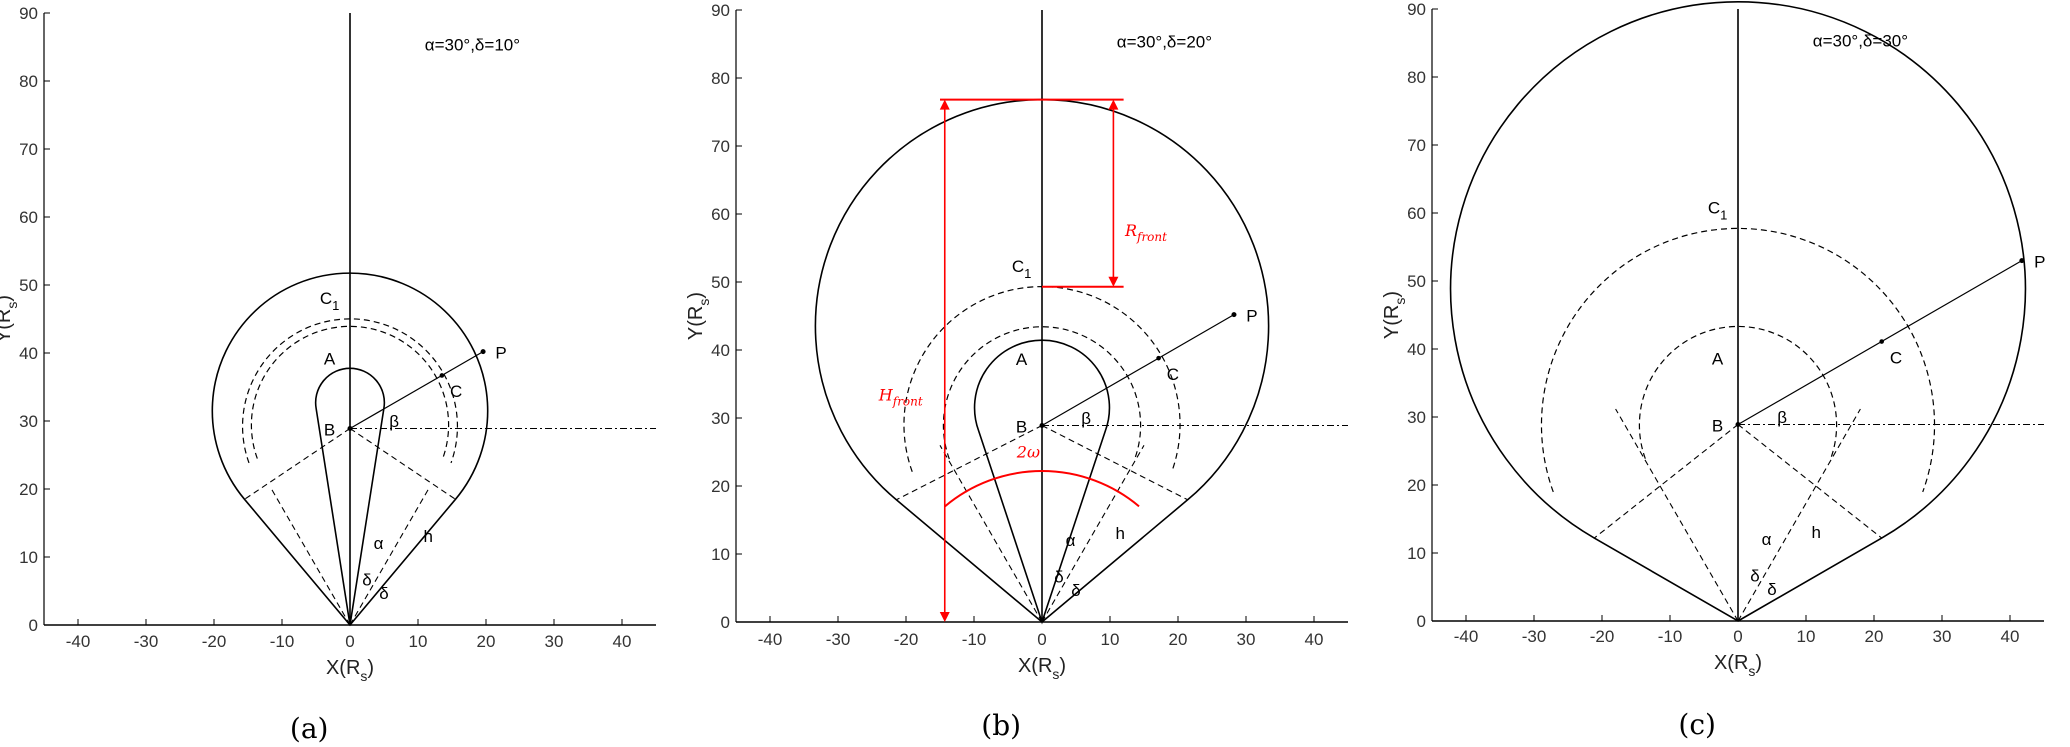  I want to click on outer-envelope-curve, so click(350, 449).